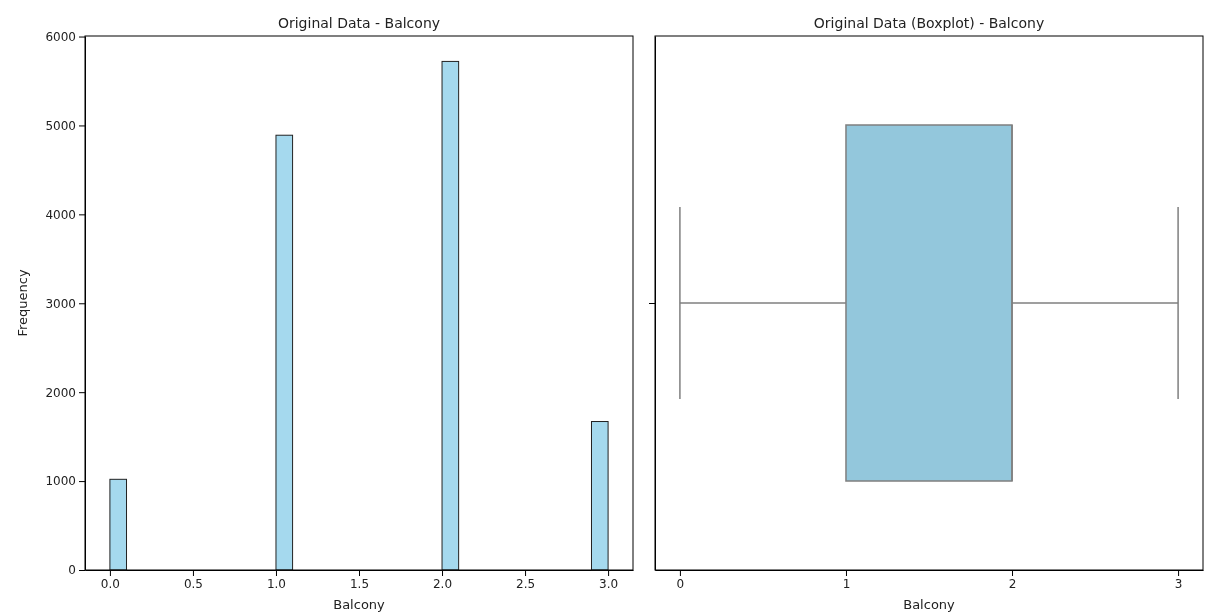 The height and width of the screenshot is (613, 1206). What do you see at coordinates (193, 583) in the screenshot?
I see `x-tick-label: 0.5` at bounding box center [193, 583].